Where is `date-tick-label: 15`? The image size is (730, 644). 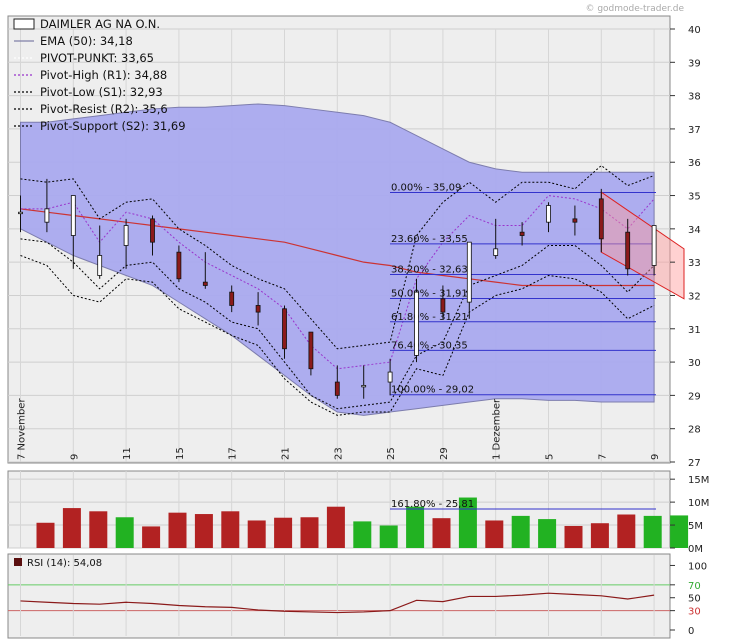 date-tick-label: 15 is located at coordinates (180, 453).